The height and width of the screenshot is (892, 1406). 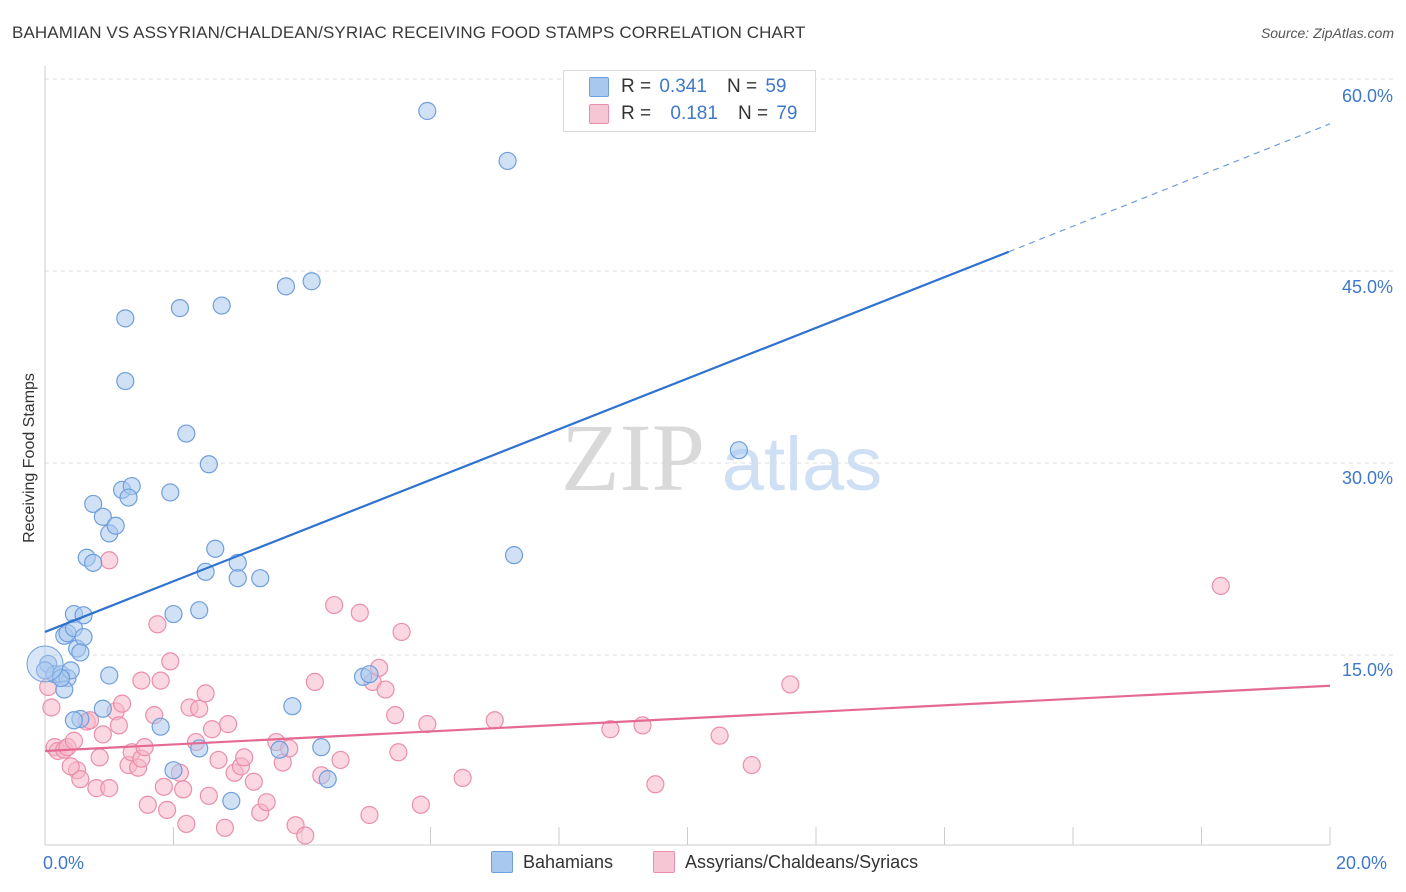 I want to click on x-tick-label-min: 0.0%, so click(x=64, y=863).